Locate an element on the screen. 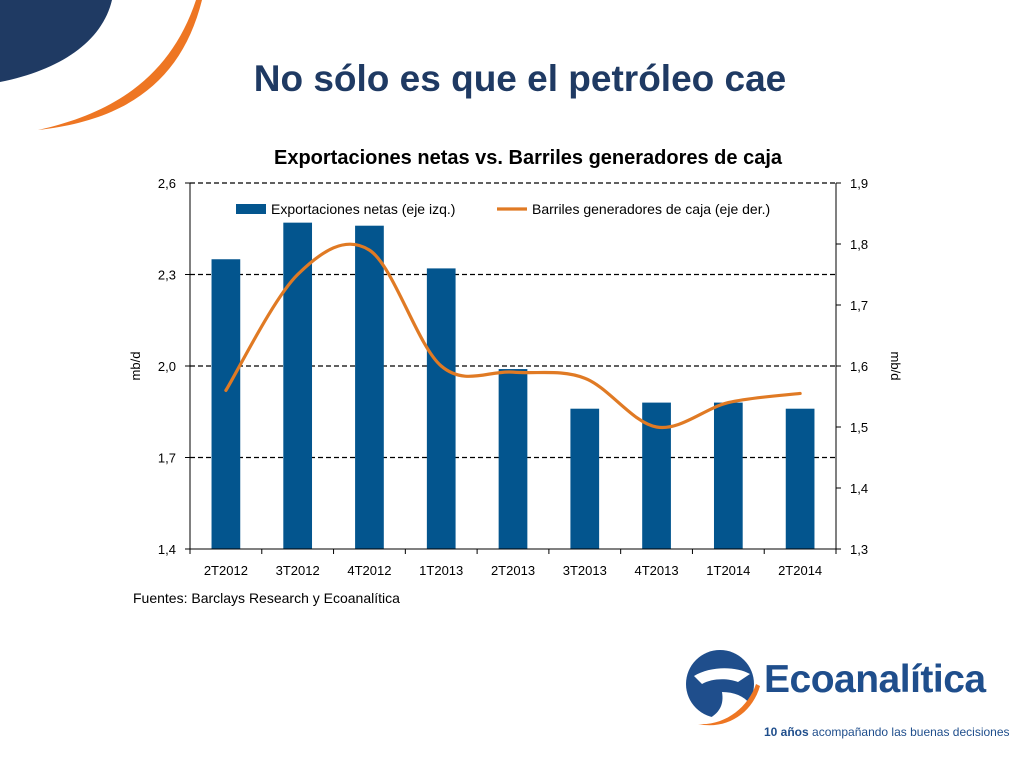 Image resolution: width=1024 pixels, height=768 pixels. x-tick-label: 2T2013 is located at coordinates (513, 570).